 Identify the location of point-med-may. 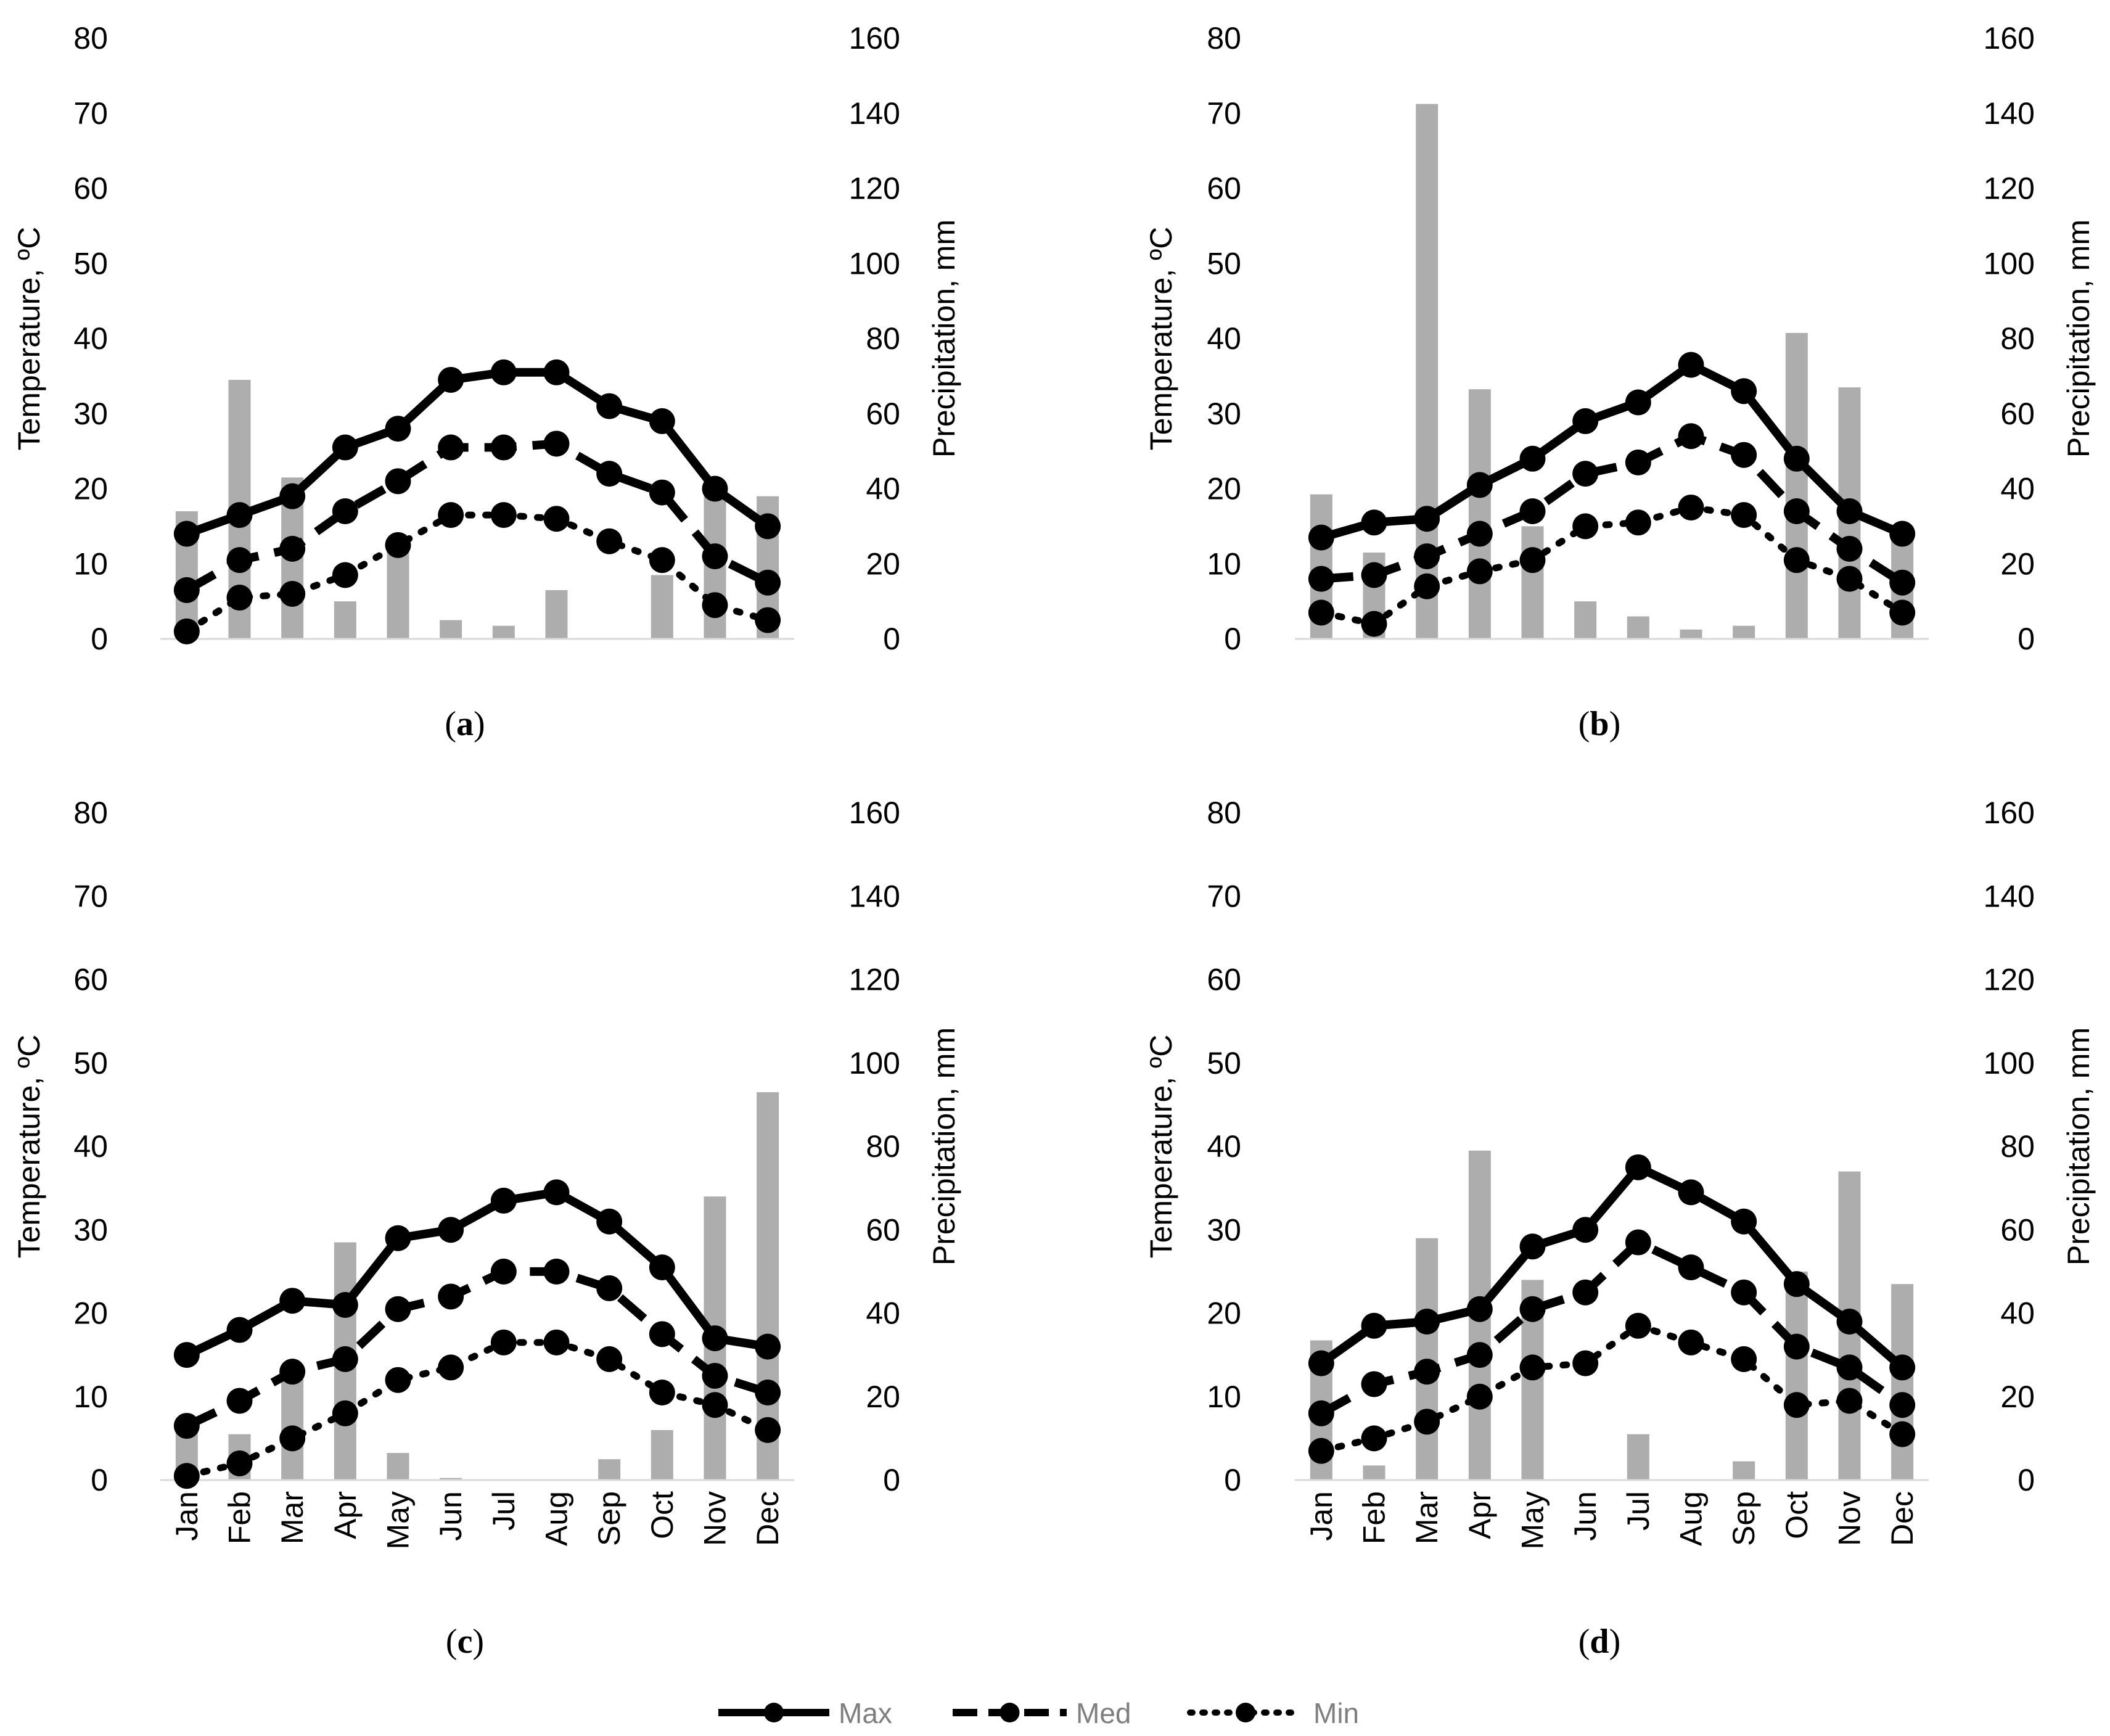
(1533, 512).